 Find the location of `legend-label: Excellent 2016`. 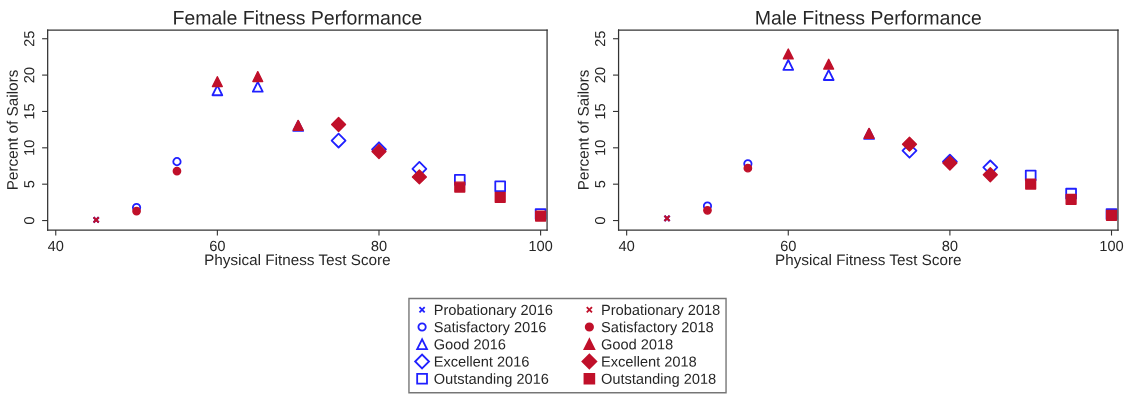

legend-label: Excellent 2016 is located at coordinates (481, 361).